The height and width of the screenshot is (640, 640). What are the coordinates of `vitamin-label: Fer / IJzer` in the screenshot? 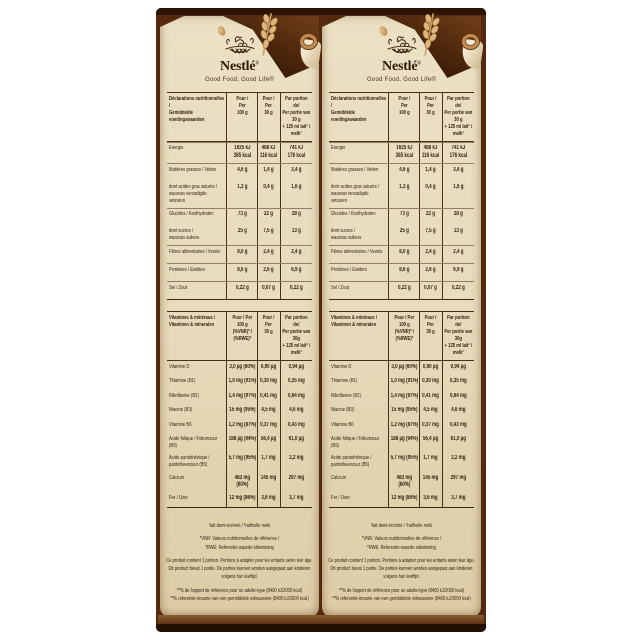 It's located at (178, 497).